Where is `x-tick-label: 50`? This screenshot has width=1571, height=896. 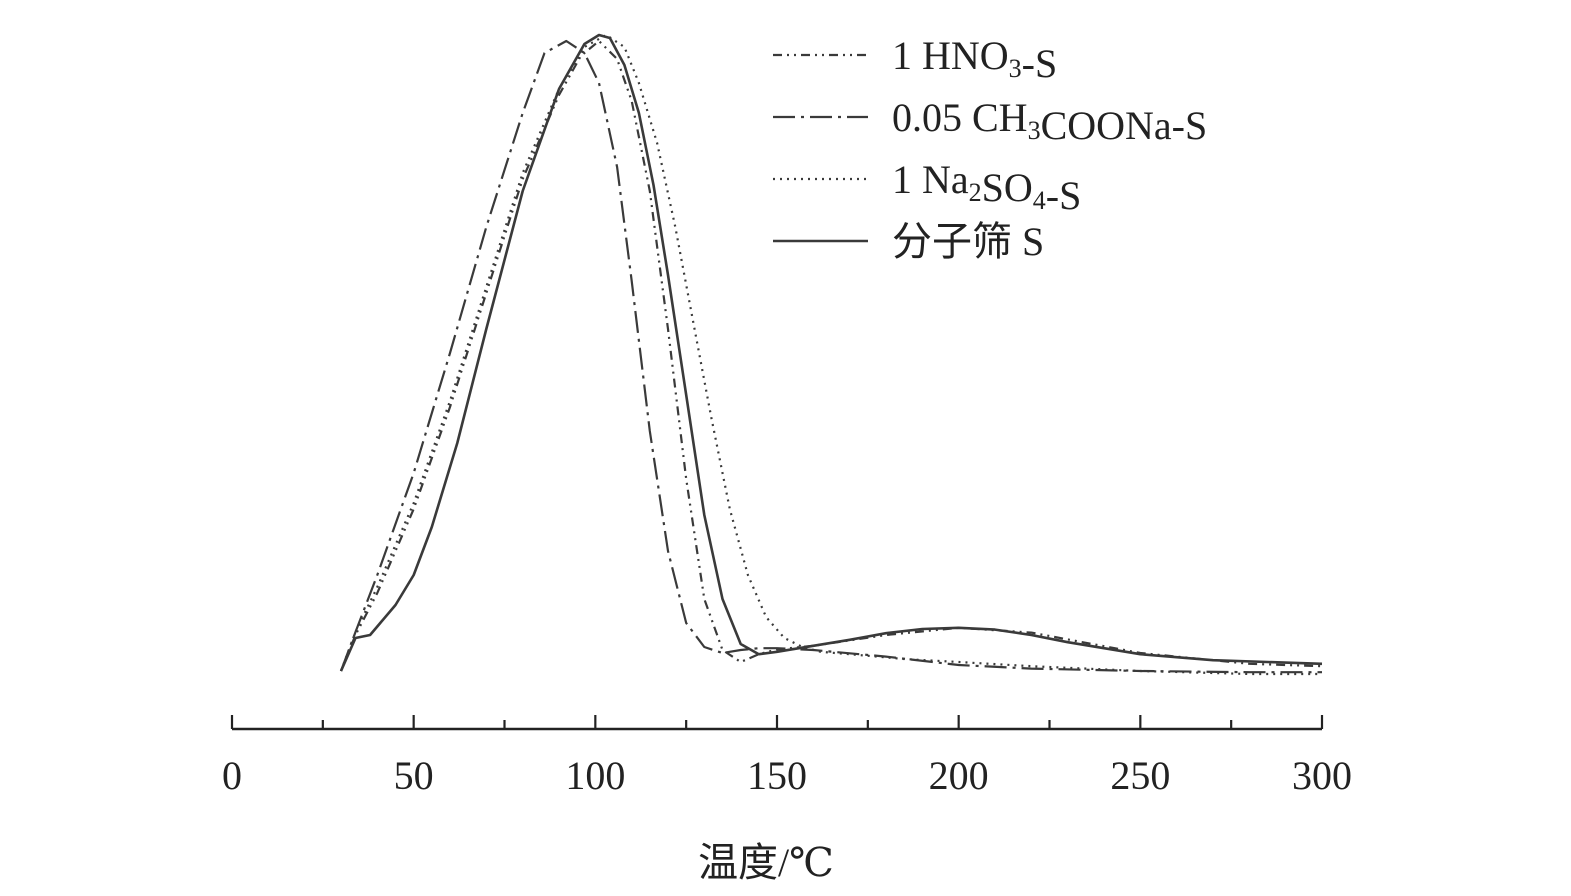 x-tick-label: 50 is located at coordinates (414, 775).